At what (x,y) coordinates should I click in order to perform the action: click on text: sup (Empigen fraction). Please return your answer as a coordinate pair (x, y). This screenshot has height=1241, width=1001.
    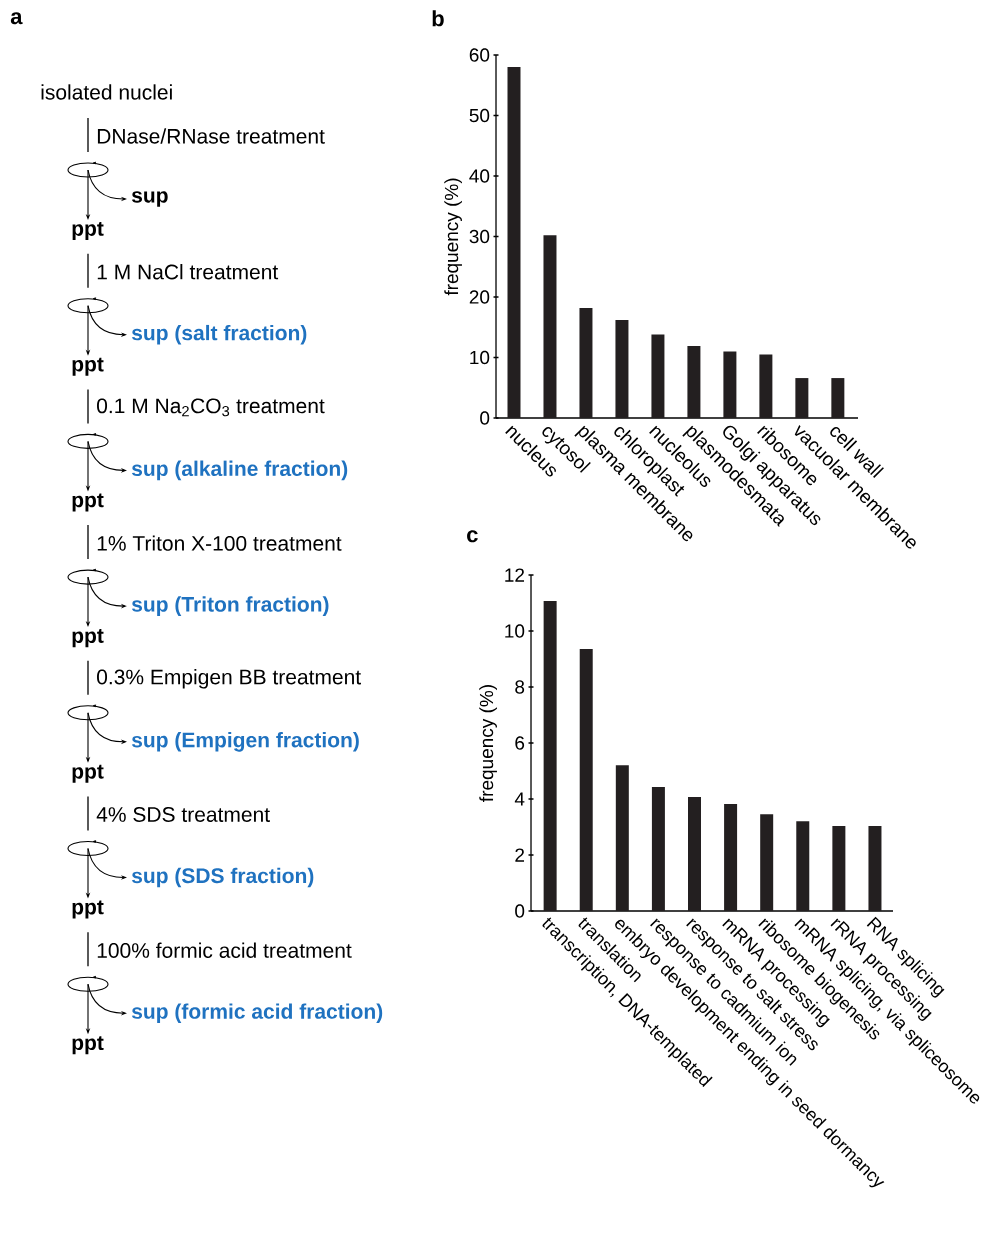
    Looking at the image, I should click on (245, 741).